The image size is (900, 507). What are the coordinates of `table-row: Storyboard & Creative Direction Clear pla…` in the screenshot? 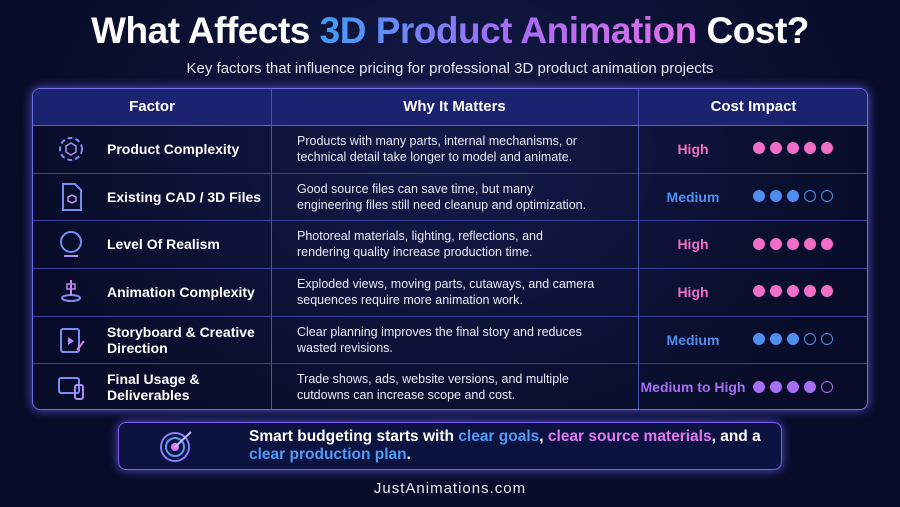 It's located at (450, 340).